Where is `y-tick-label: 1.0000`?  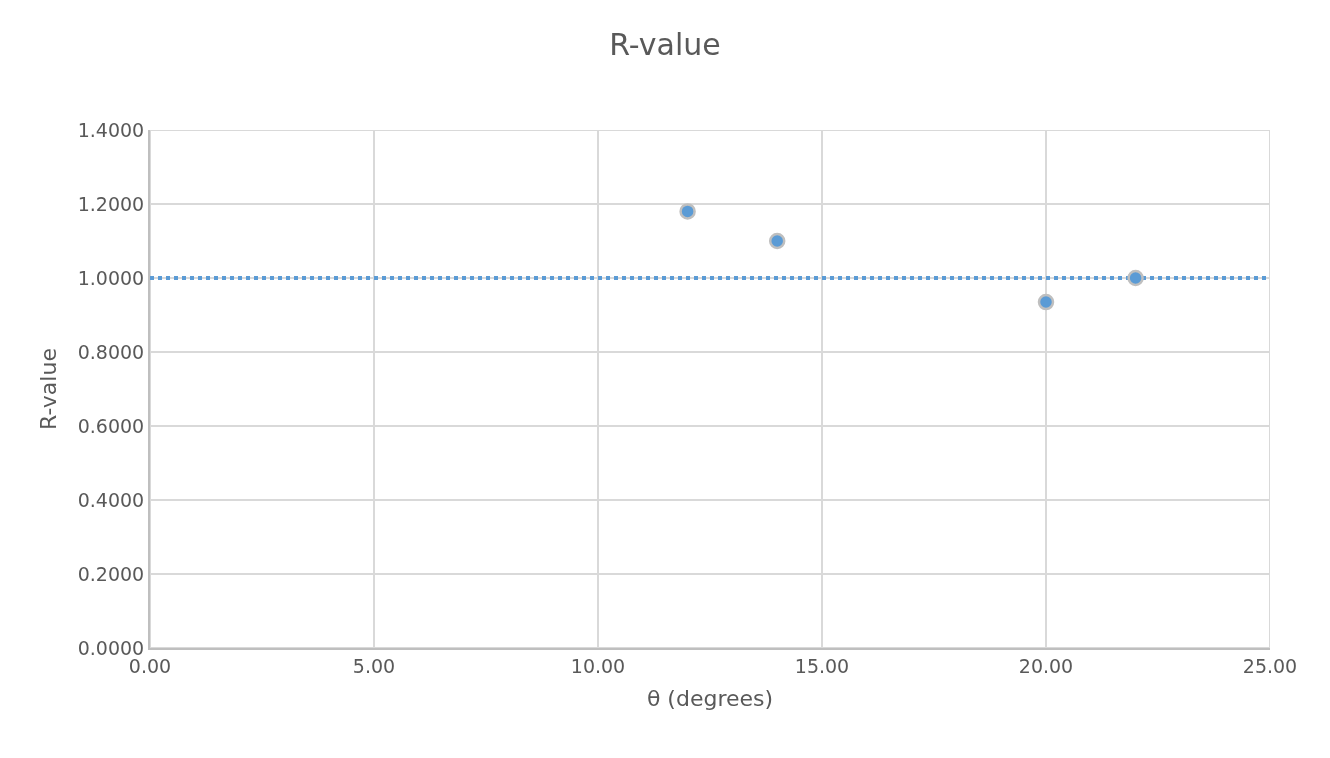 y-tick-label: 1.0000 is located at coordinates (111, 277).